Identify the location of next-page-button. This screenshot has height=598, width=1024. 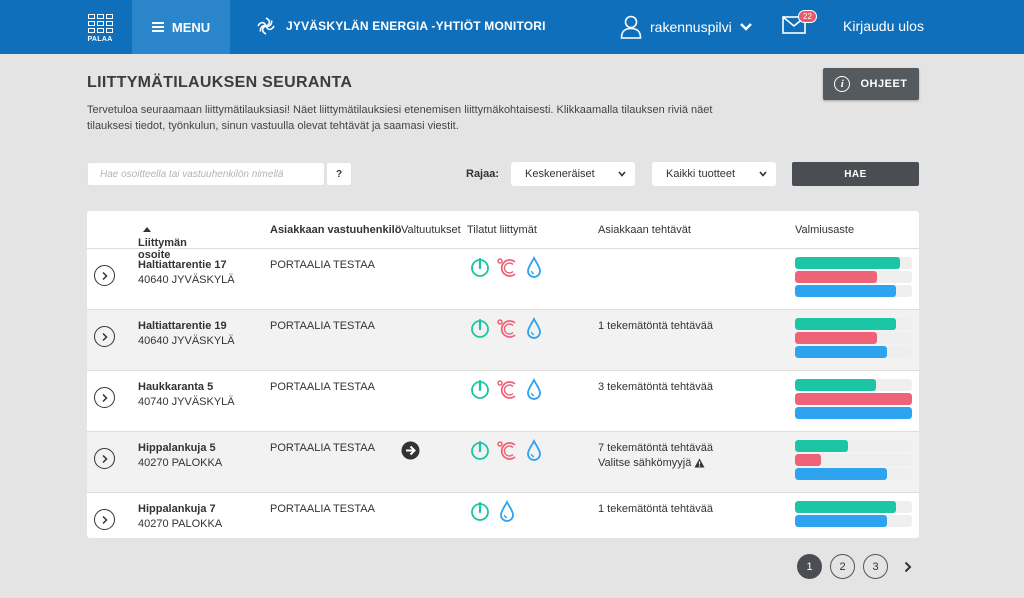
(908, 566).